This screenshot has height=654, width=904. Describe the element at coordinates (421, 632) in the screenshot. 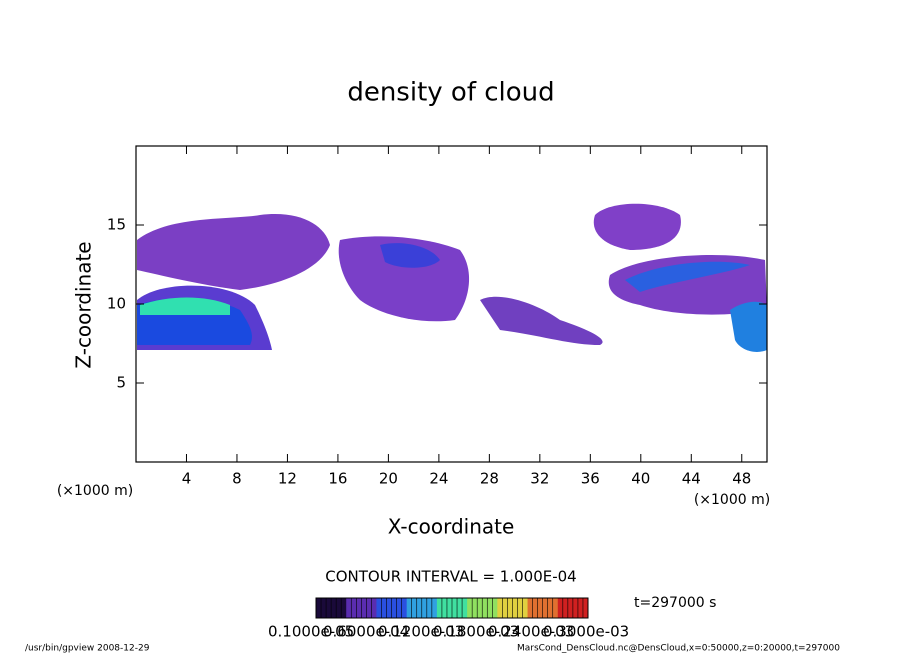

I see `colorbar-label: 0.1200e-03` at that location.